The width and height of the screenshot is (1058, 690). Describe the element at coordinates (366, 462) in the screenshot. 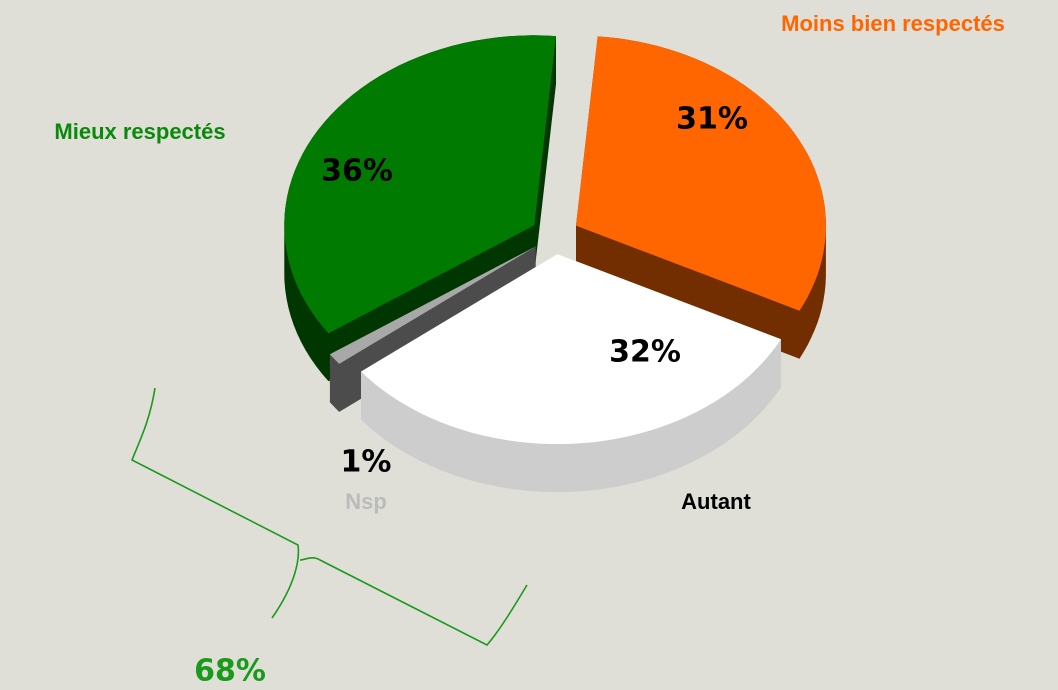

I see `value-label: 1%` at that location.